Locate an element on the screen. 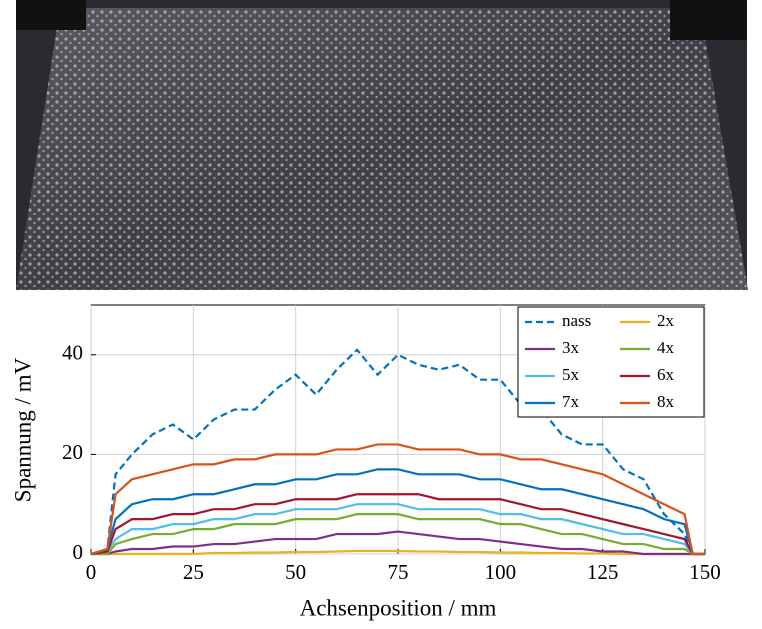  legend-box is located at coordinates (611, 362).